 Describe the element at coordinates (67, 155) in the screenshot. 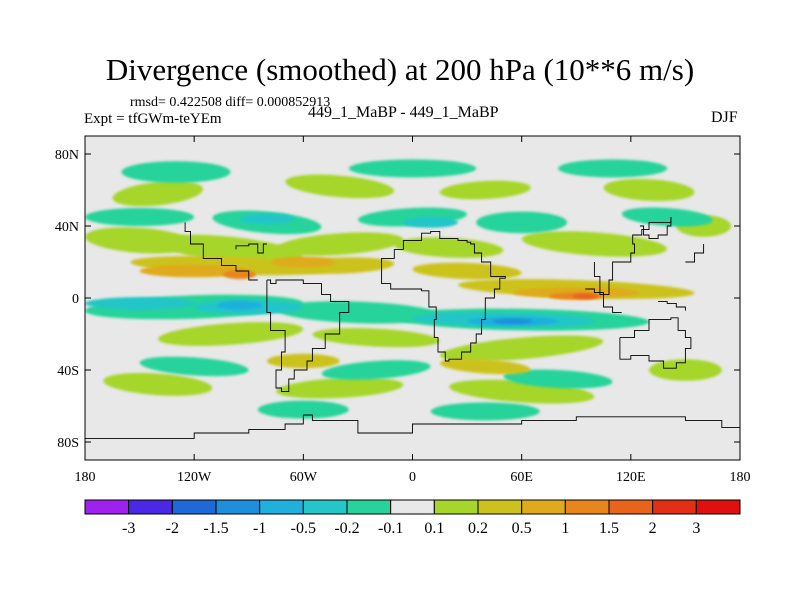

I see `y-tick-label: 80N` at that location.